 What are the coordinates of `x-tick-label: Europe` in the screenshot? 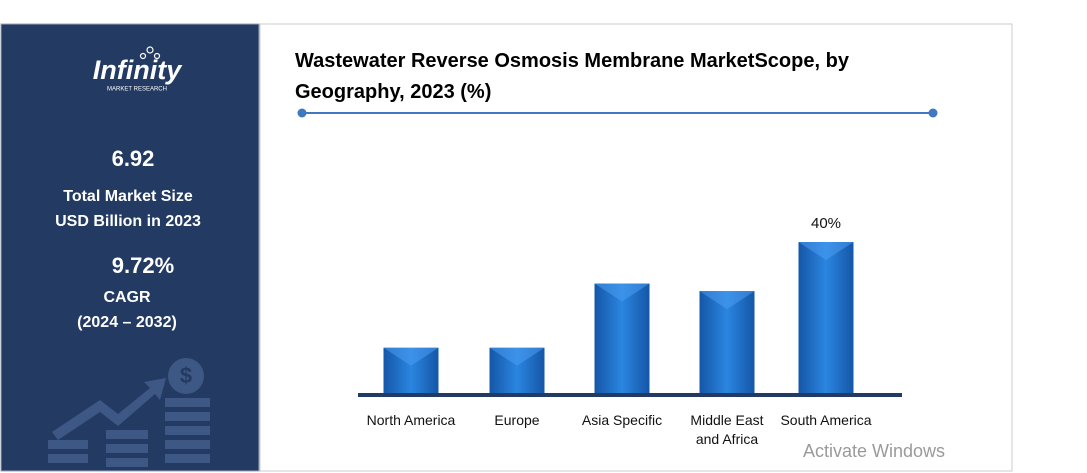 It's located at (517, 420).